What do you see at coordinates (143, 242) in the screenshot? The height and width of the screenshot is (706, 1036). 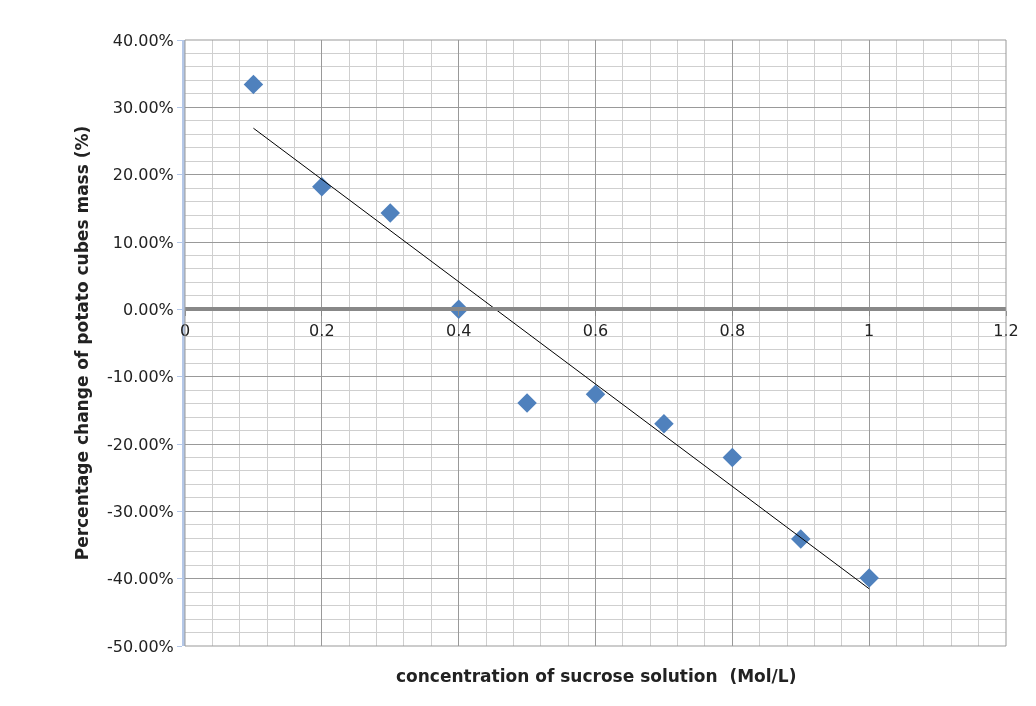 I see `y-tick-label: 10.00%` at bounding box center [143, 242].